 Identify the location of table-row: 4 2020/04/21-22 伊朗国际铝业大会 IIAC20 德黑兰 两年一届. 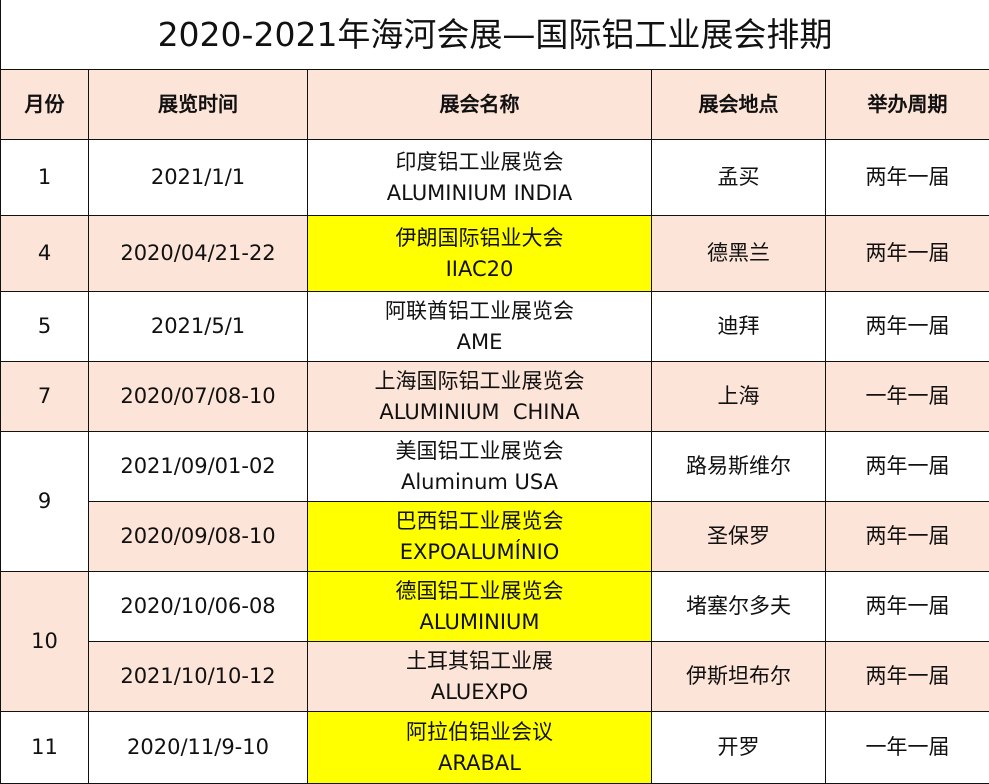
(494, 253).